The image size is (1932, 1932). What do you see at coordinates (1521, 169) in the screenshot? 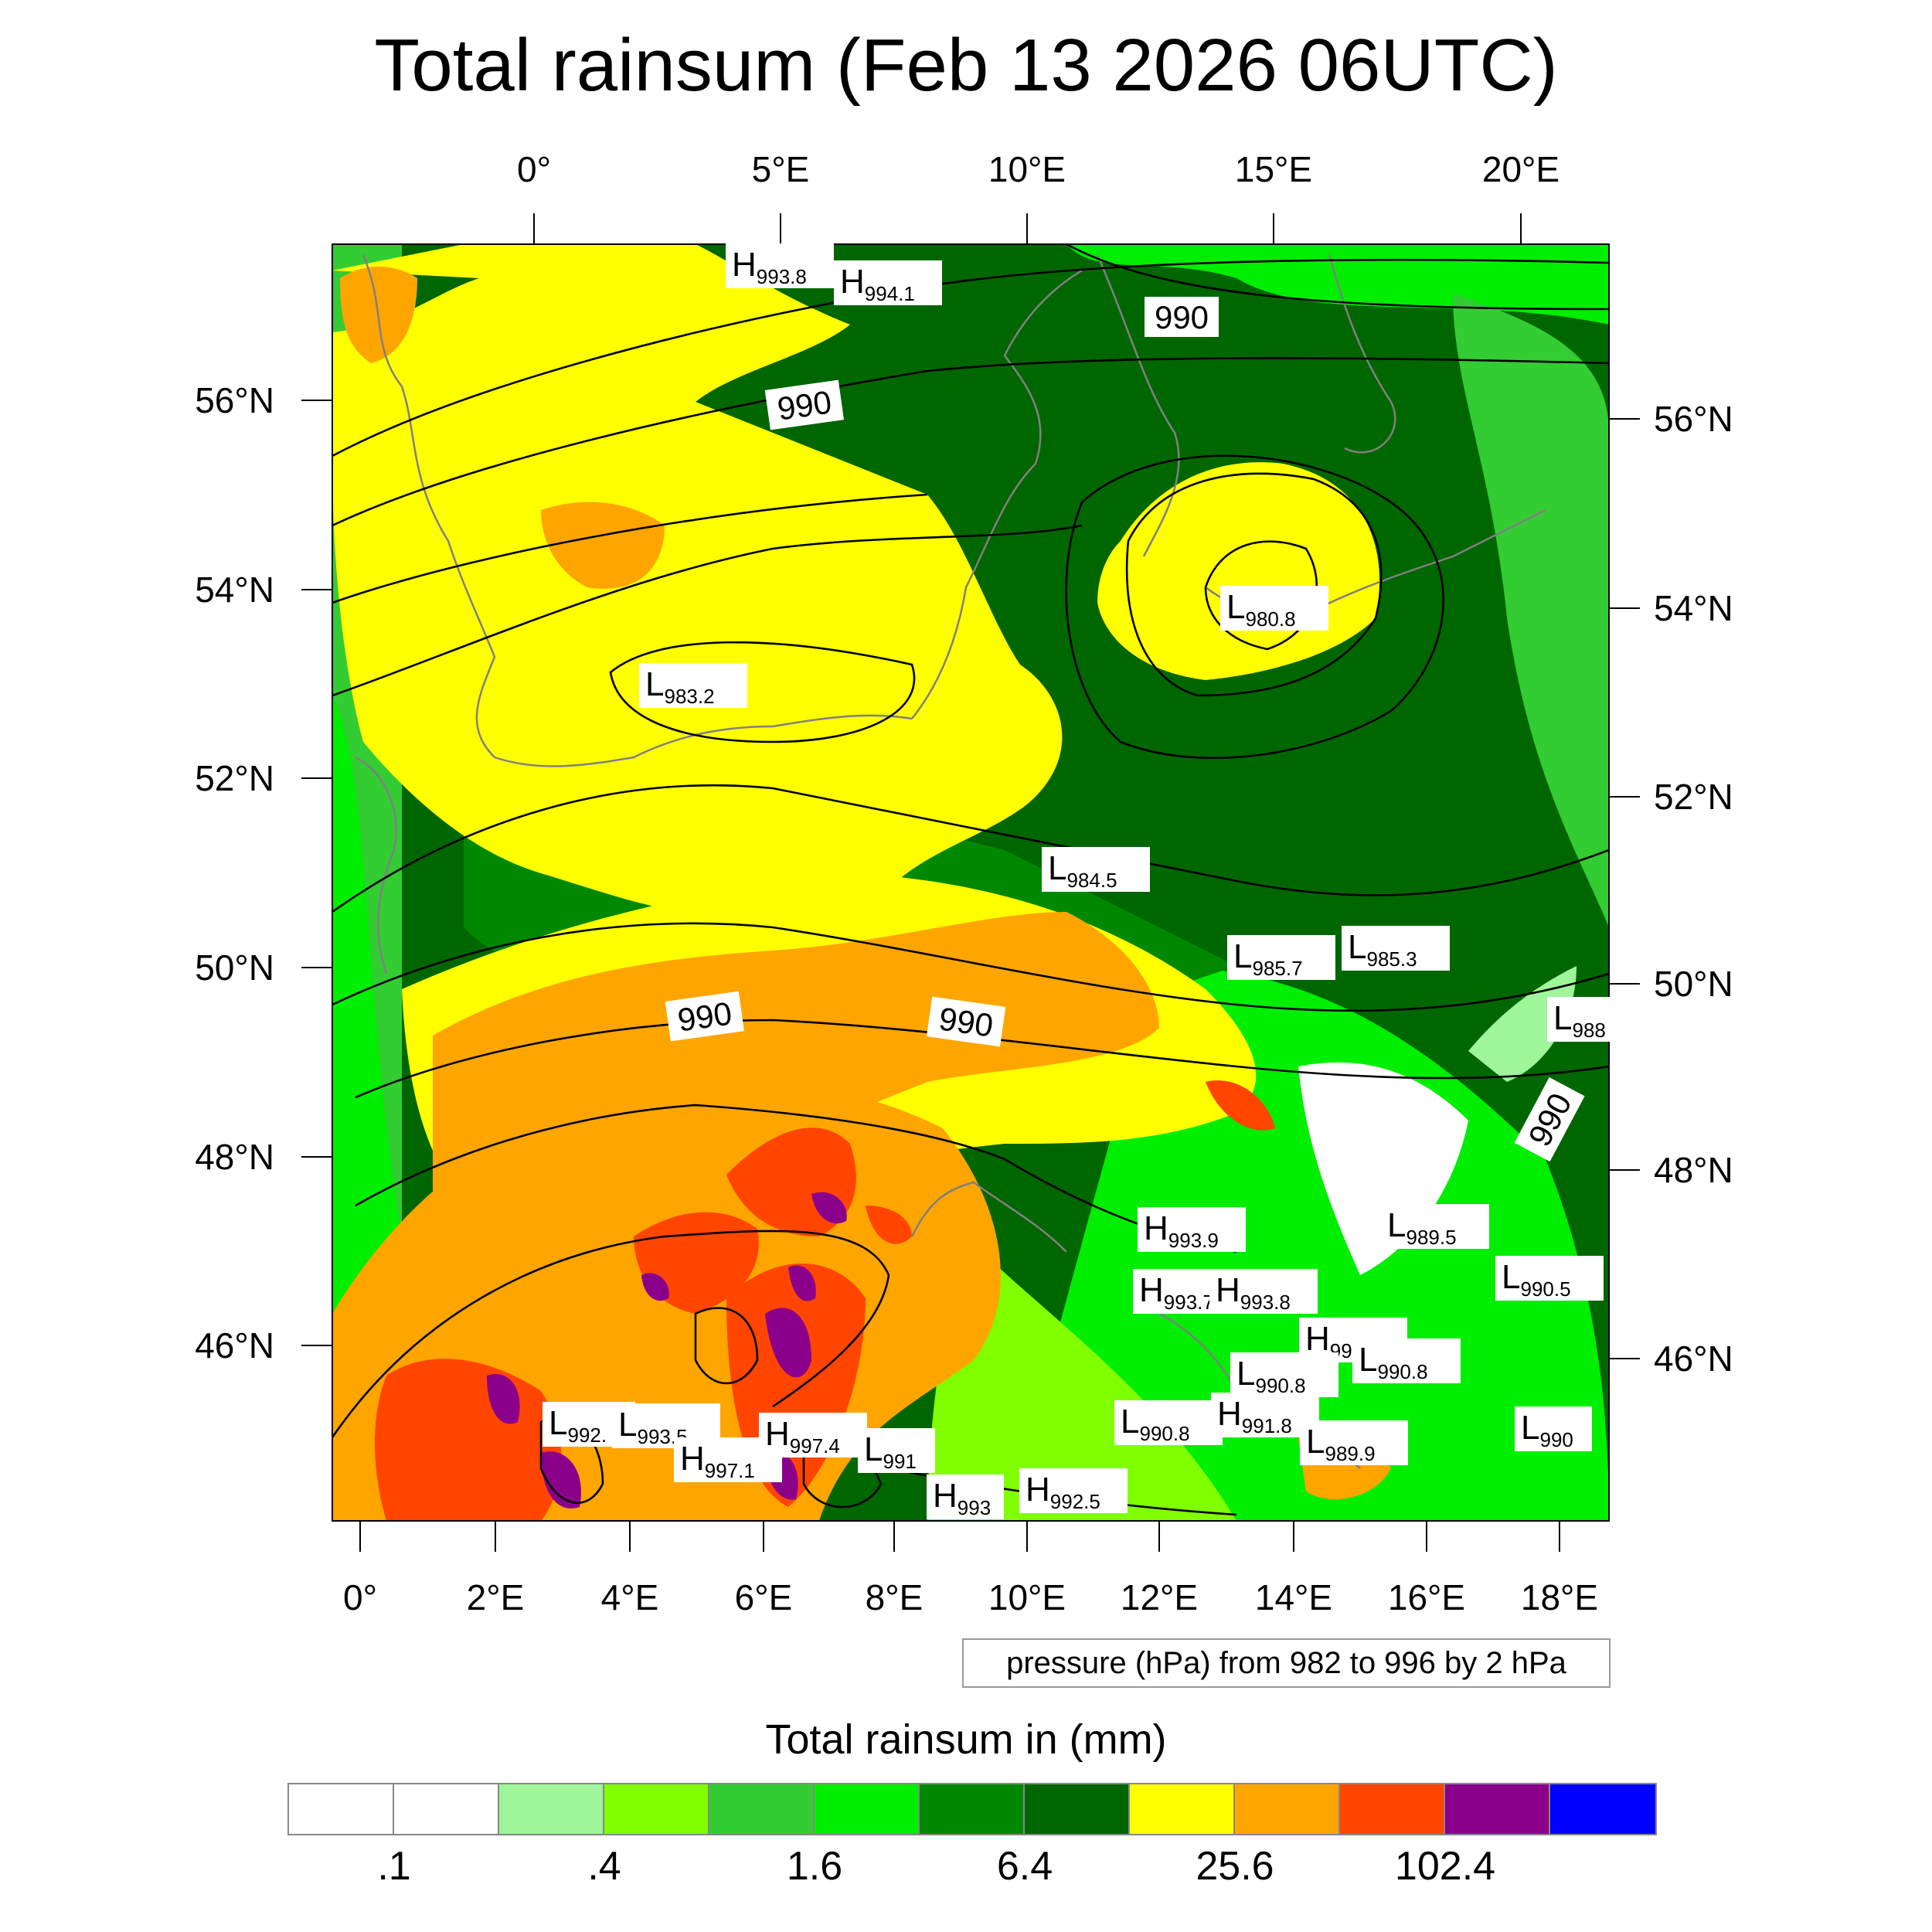
I see `top-tick-label: 20°E` at bounding box center [1521, 169].